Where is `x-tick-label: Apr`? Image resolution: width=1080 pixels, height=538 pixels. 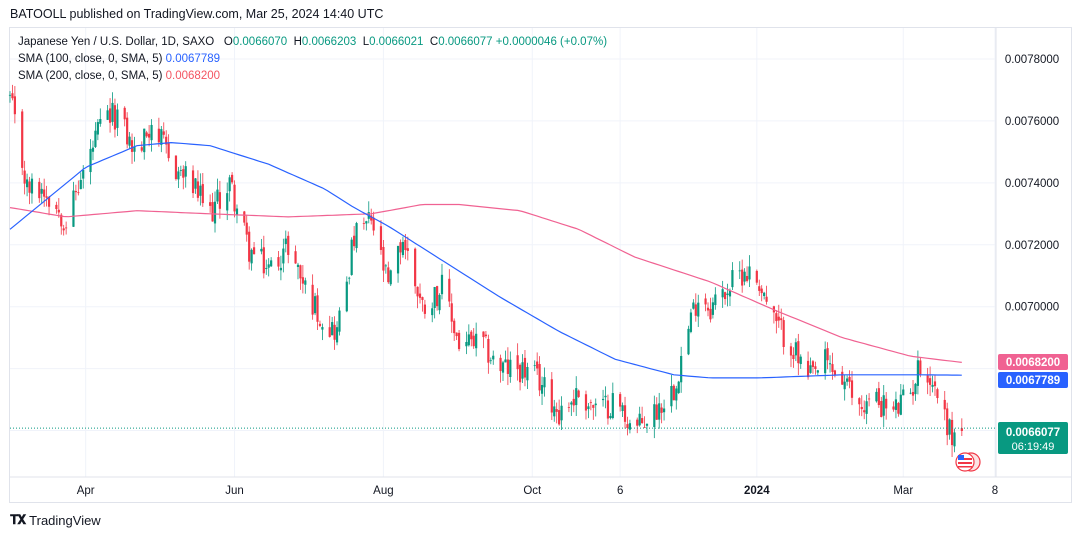 x-tick-label: Apr is located at coordinates (86, 491).